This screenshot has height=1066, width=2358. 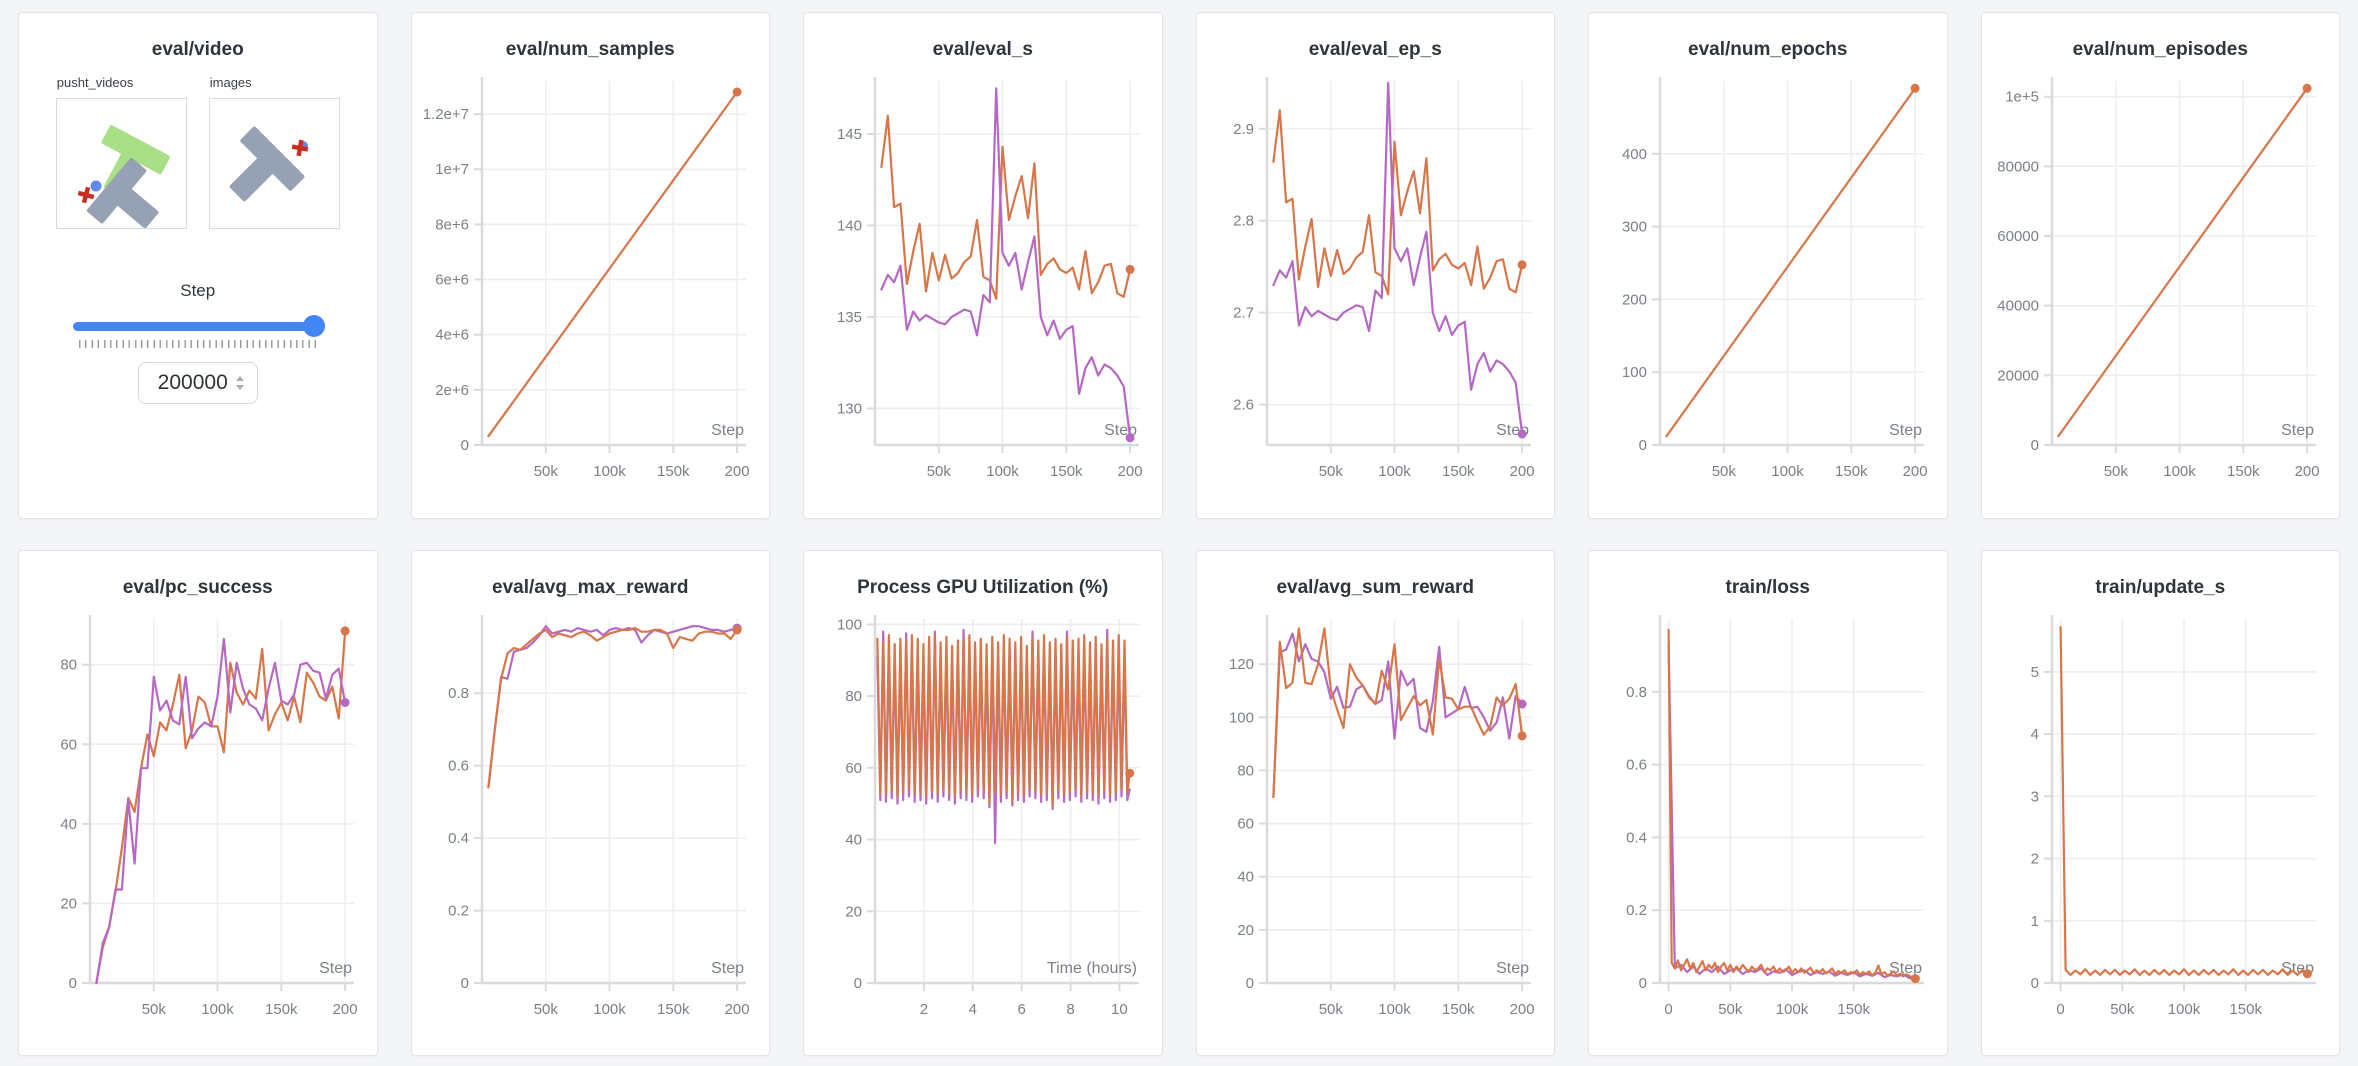 I want to click on media-images: images, so click(x=274, y=152).